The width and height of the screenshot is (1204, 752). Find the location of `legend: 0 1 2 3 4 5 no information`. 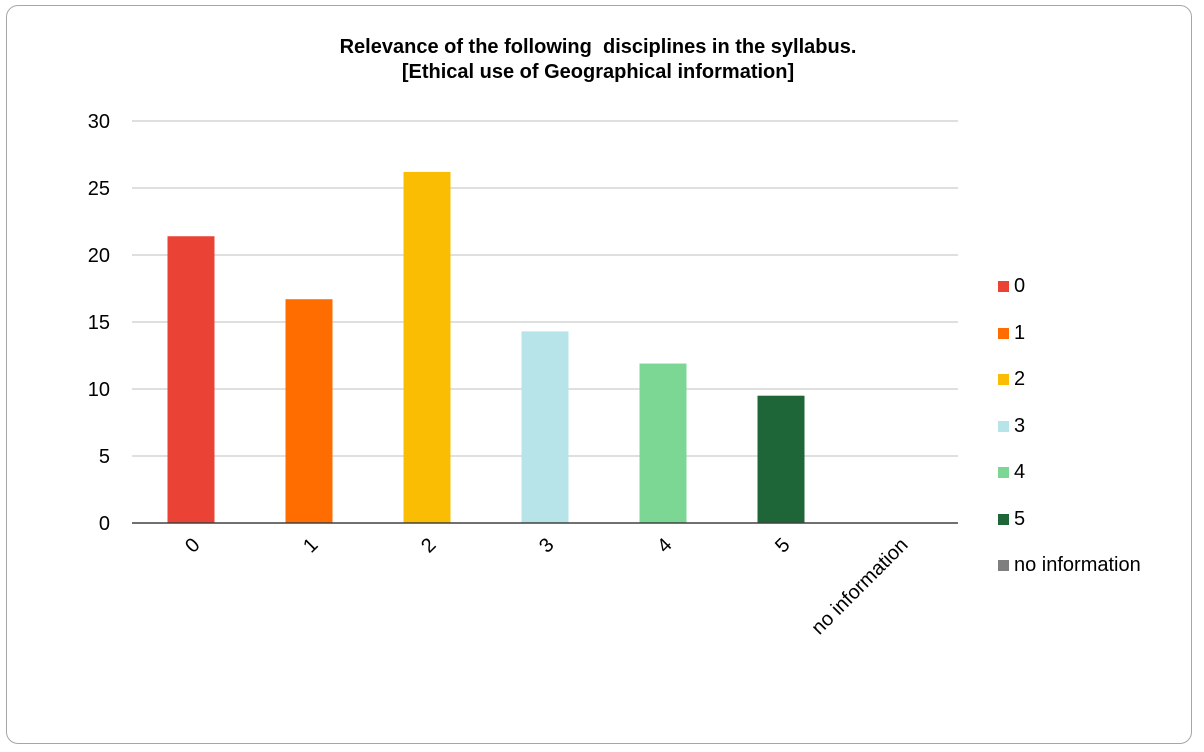

legend: 0 1 2 3 4 5 no information is located at coordinates (1098, 438).